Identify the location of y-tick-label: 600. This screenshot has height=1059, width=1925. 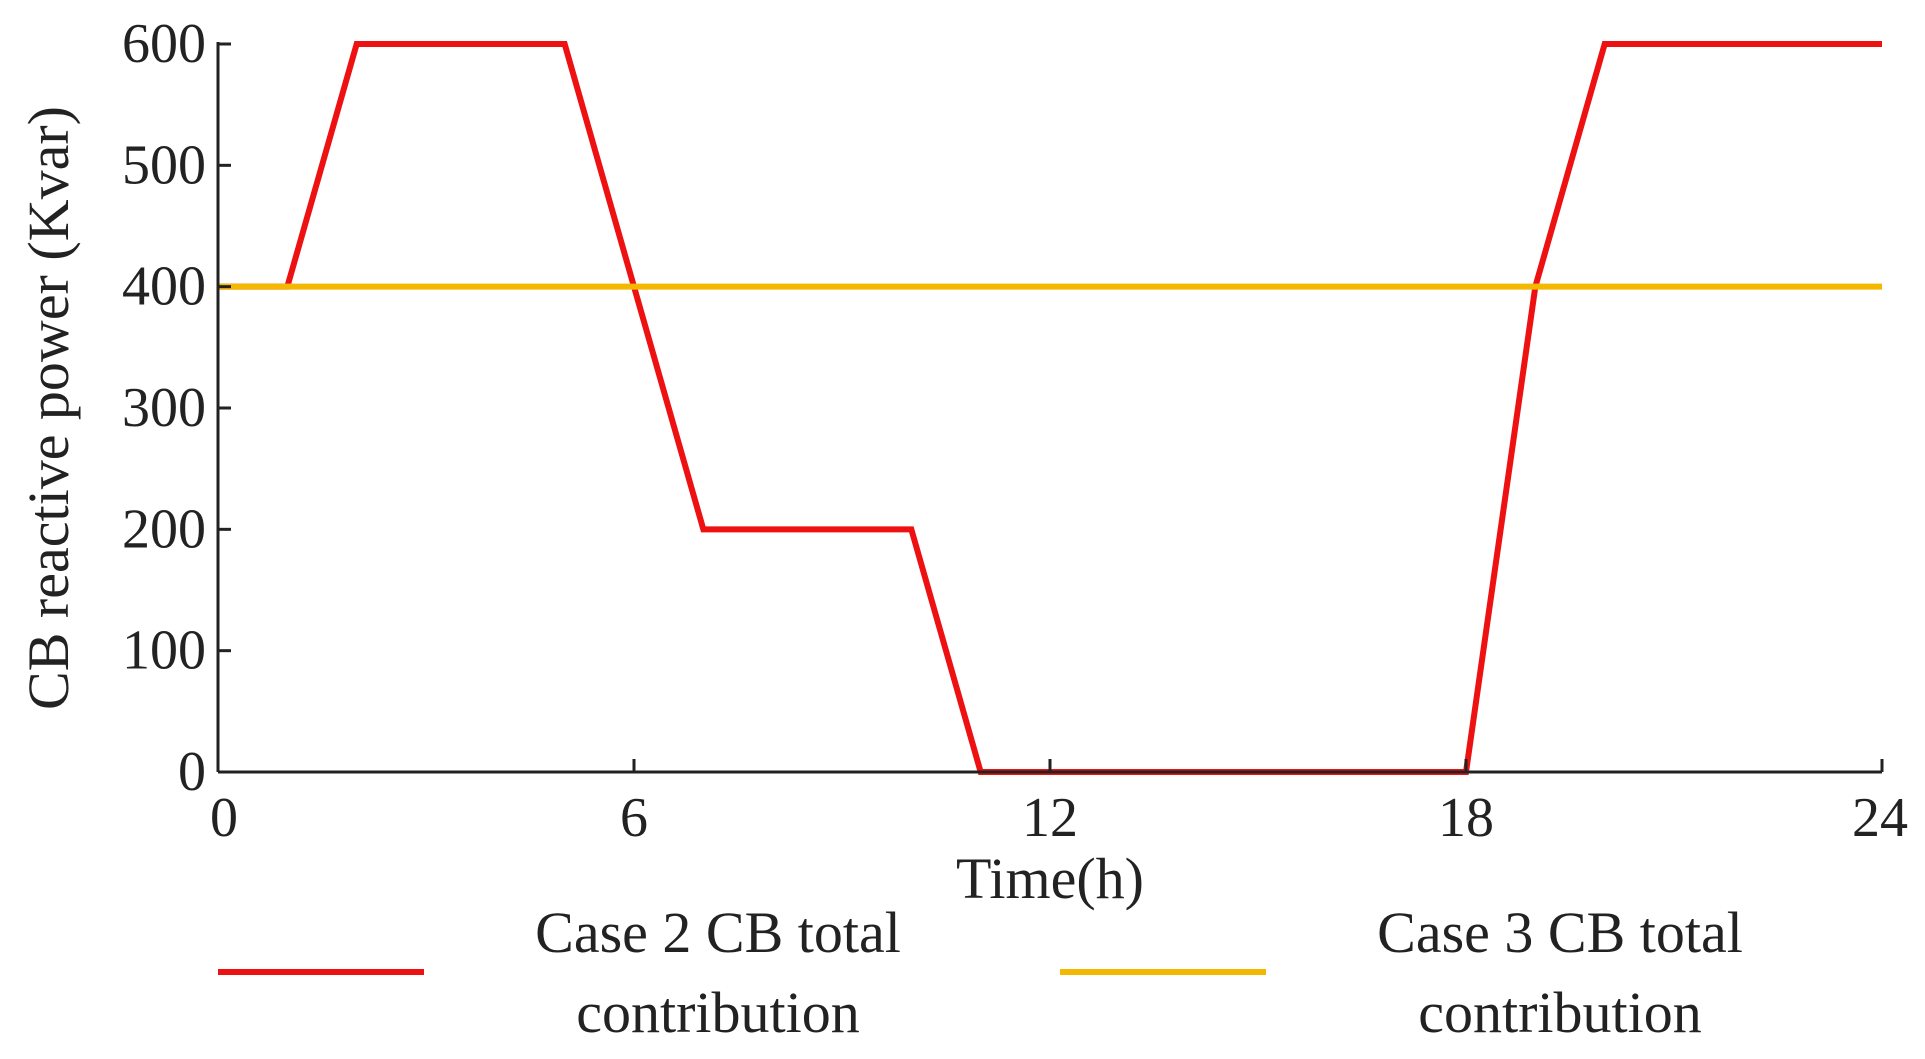
(164, 44).